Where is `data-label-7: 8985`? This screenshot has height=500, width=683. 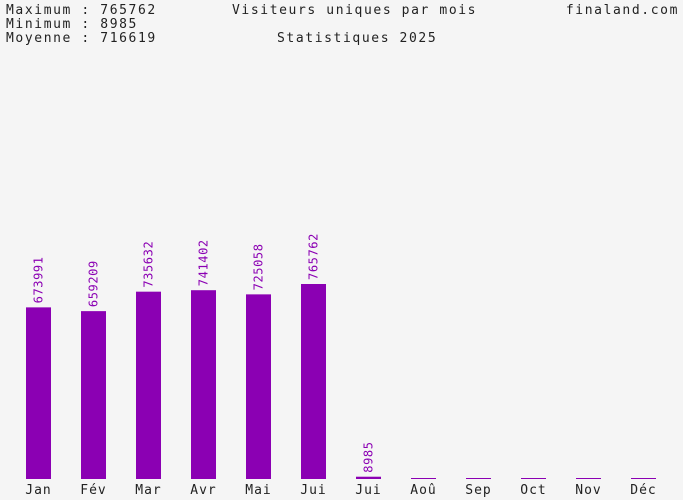
data-label-7: 8985 is located at coordinates (369, 456).